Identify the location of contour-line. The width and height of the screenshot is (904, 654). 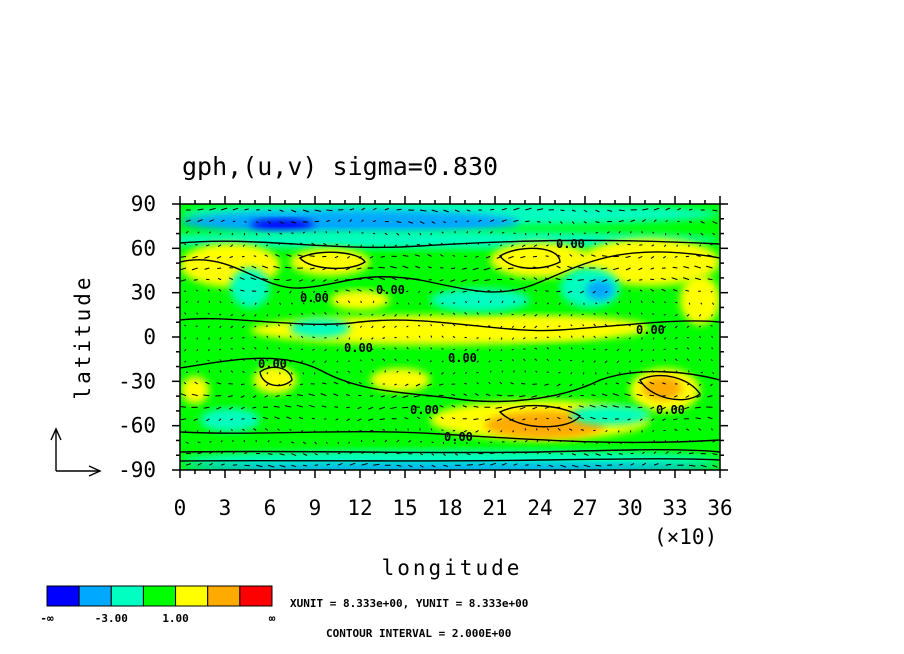
(450, 451).